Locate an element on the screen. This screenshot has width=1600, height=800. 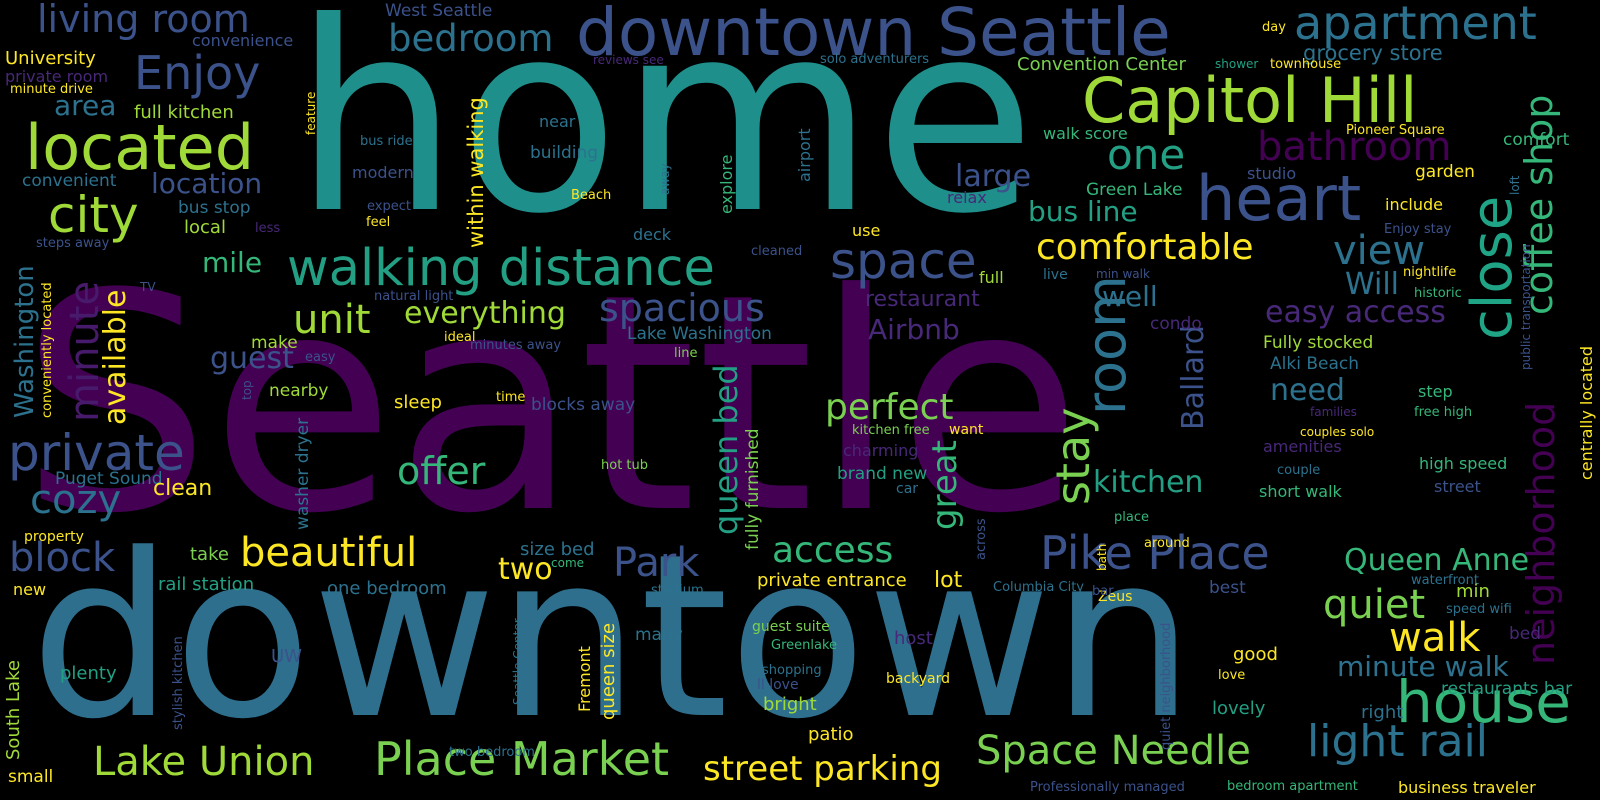
word: washer dryer is located at coordinates (303, 473).